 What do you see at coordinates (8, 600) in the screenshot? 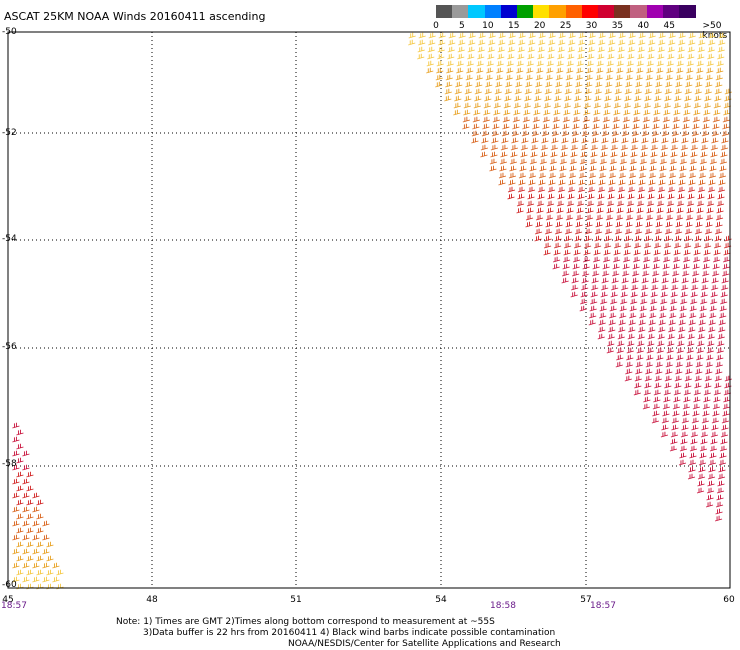
I see `lon-label: 45` at bounding box center [8, 600].